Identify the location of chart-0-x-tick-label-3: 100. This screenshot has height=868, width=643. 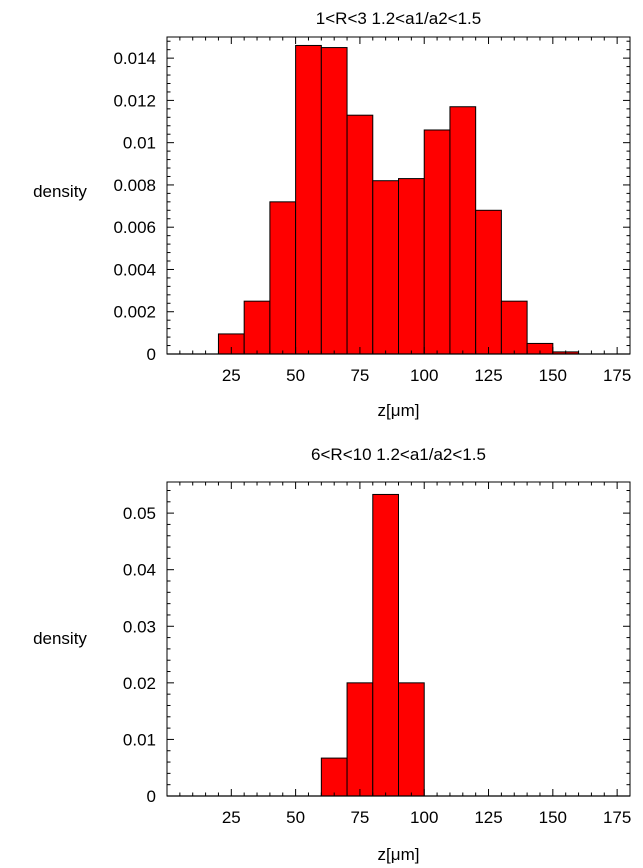
(424, 375).